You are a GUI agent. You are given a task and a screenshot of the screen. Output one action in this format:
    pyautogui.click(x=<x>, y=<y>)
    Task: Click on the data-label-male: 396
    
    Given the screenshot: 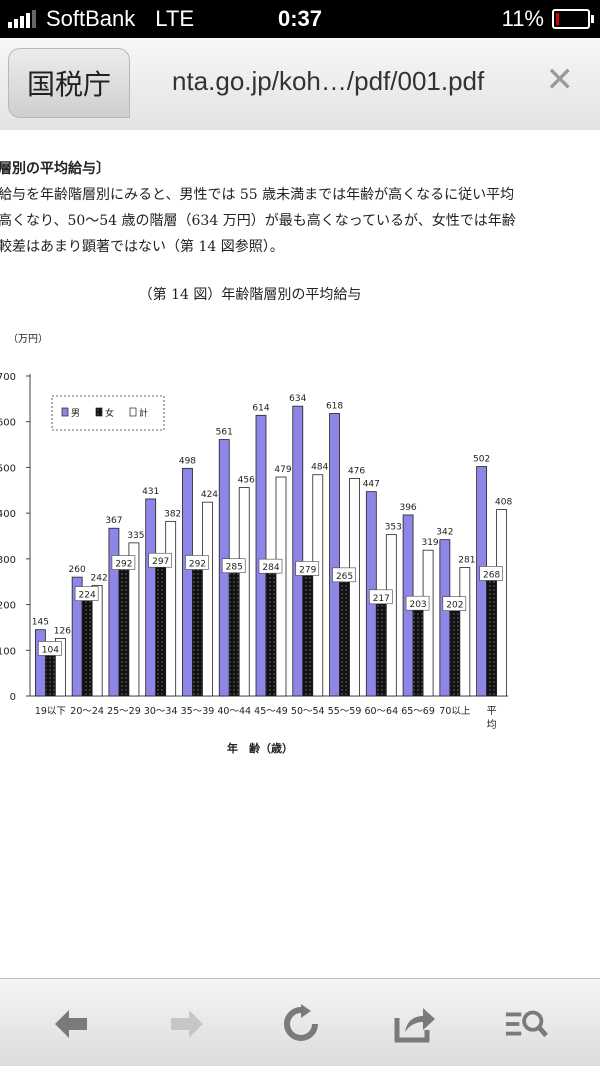 What is the action you would take?
    pyautogui.click(x=407, y=508)
    